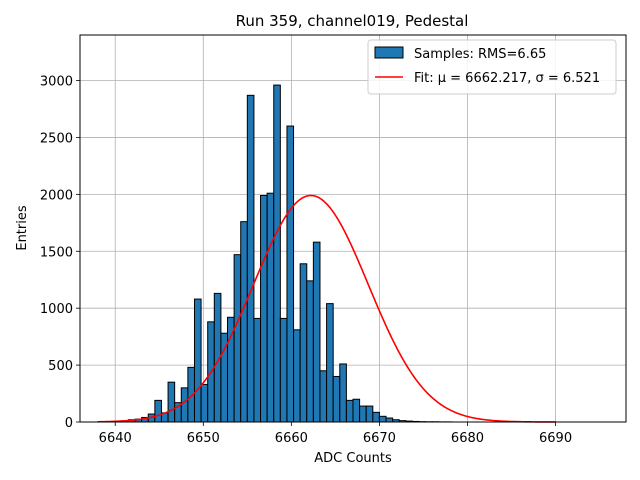 The width and height of the screenshot is (640, 480). I want to click on y-axis-label: Entries, so click(22, 228).